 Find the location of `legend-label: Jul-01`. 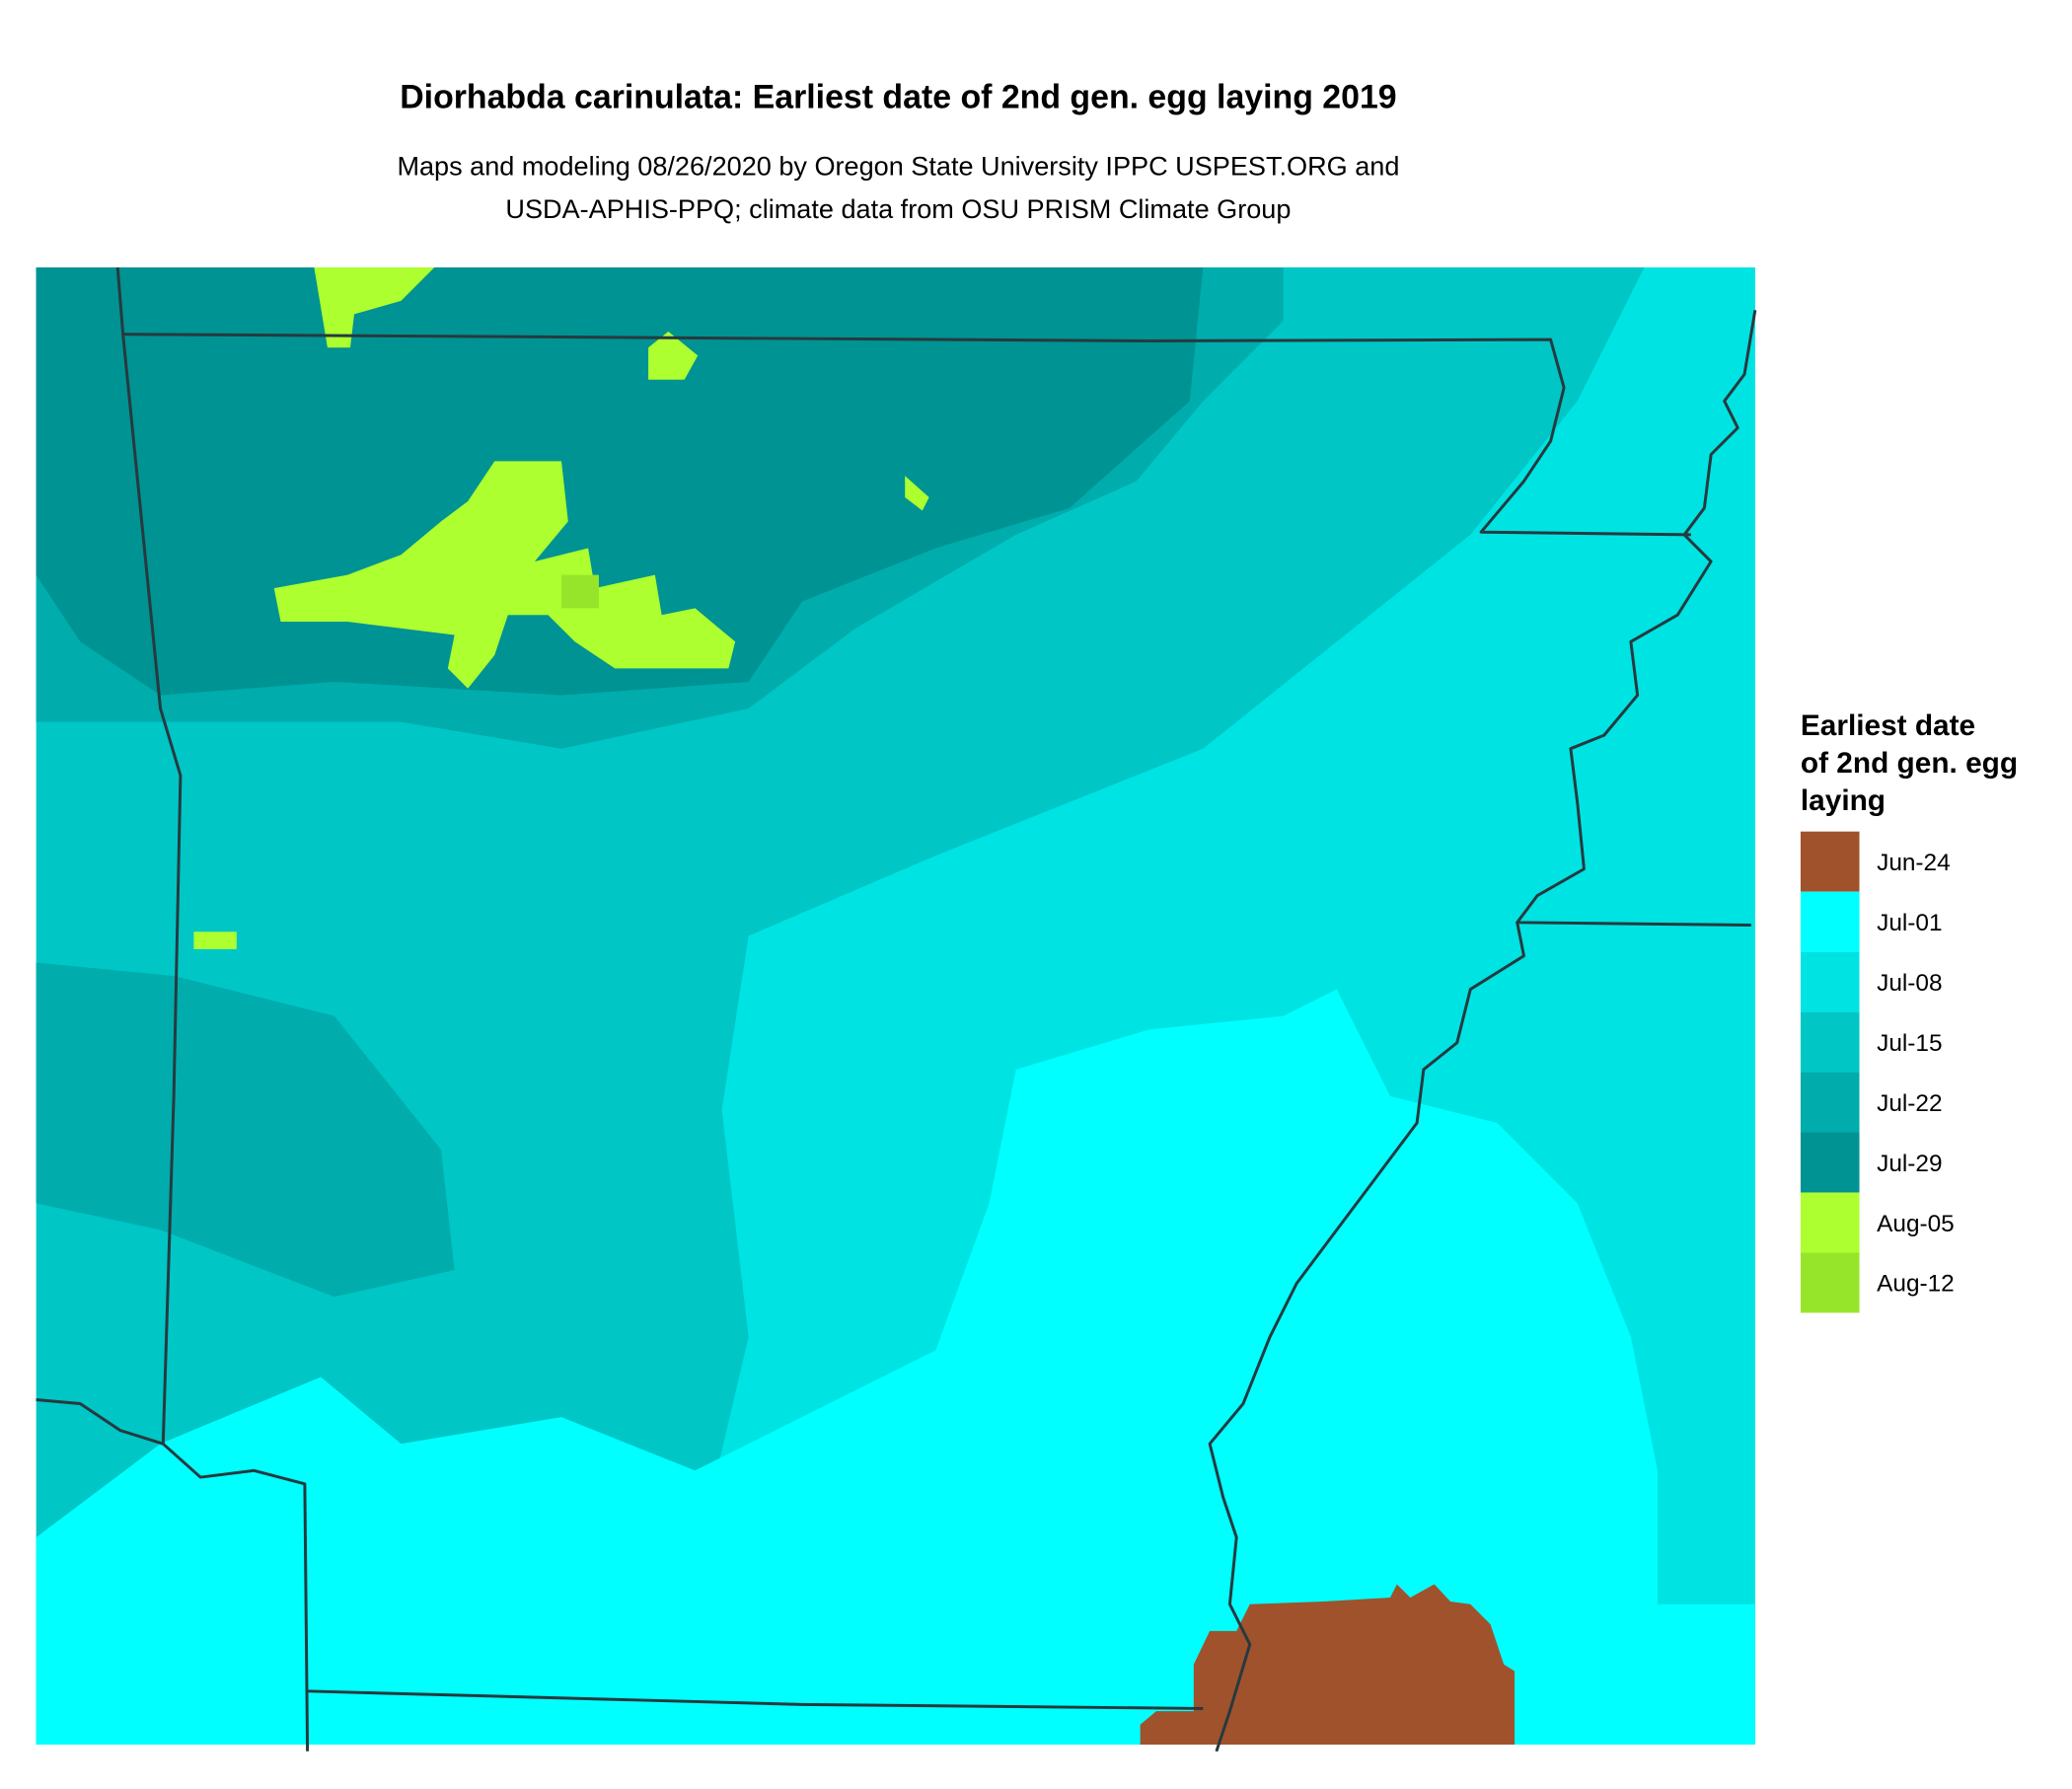

legend-label: Jul-01 is located at coordinates (1910, 923).